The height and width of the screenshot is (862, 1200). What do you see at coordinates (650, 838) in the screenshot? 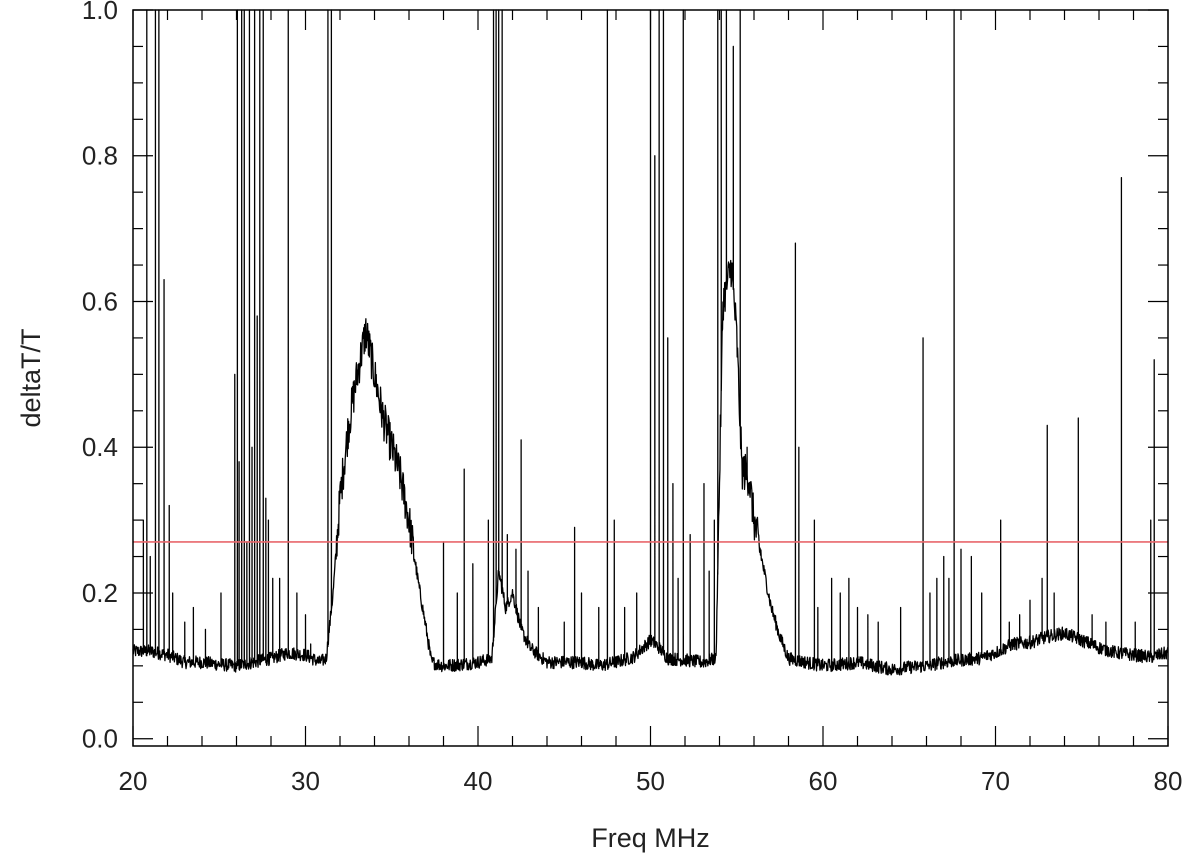
I see `x-axis-title: Freq MHz` at bounding box center [650, 838].